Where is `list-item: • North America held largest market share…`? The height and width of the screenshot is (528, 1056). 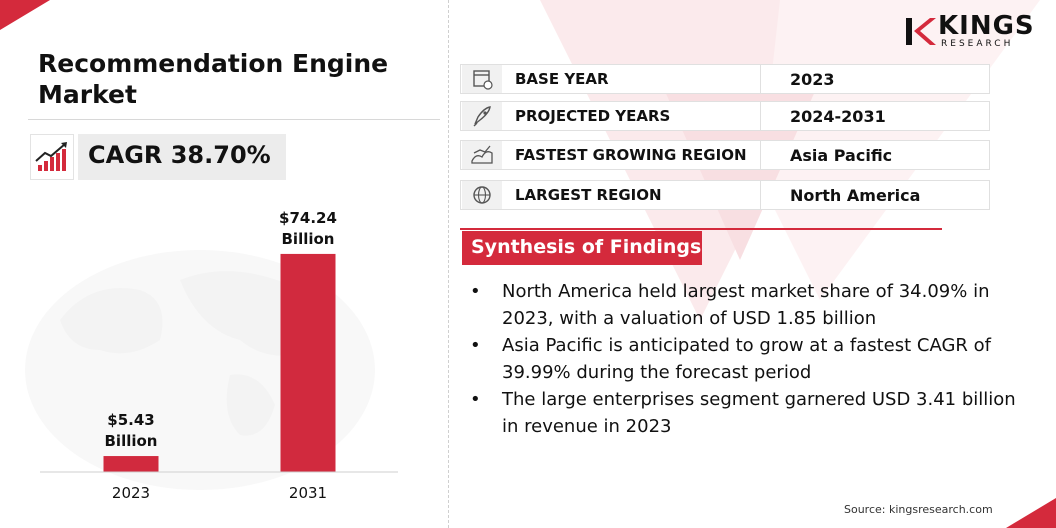
list-item: • North America held largest market share… is located at coordinates (750, 305).